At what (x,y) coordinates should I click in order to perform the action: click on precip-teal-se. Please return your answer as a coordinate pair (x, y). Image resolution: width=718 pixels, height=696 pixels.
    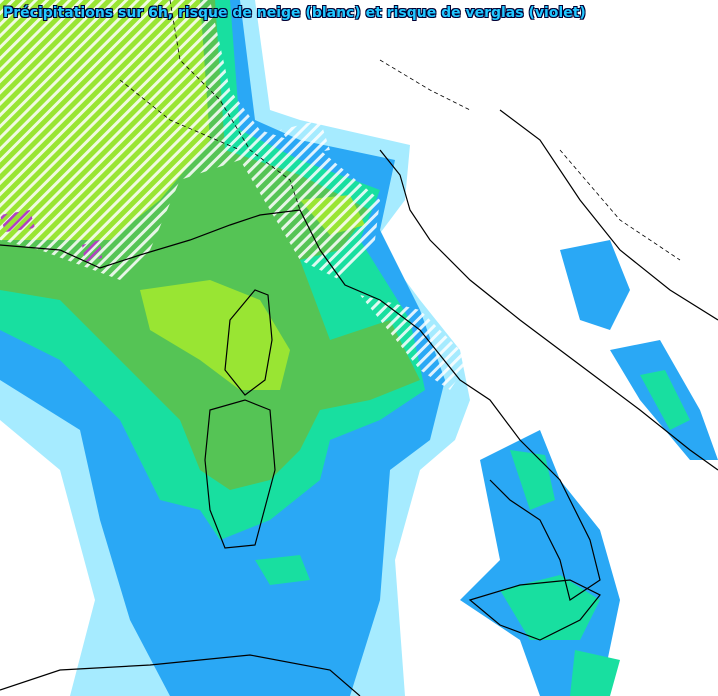
    Looking at the image, I should click on (560, 573).